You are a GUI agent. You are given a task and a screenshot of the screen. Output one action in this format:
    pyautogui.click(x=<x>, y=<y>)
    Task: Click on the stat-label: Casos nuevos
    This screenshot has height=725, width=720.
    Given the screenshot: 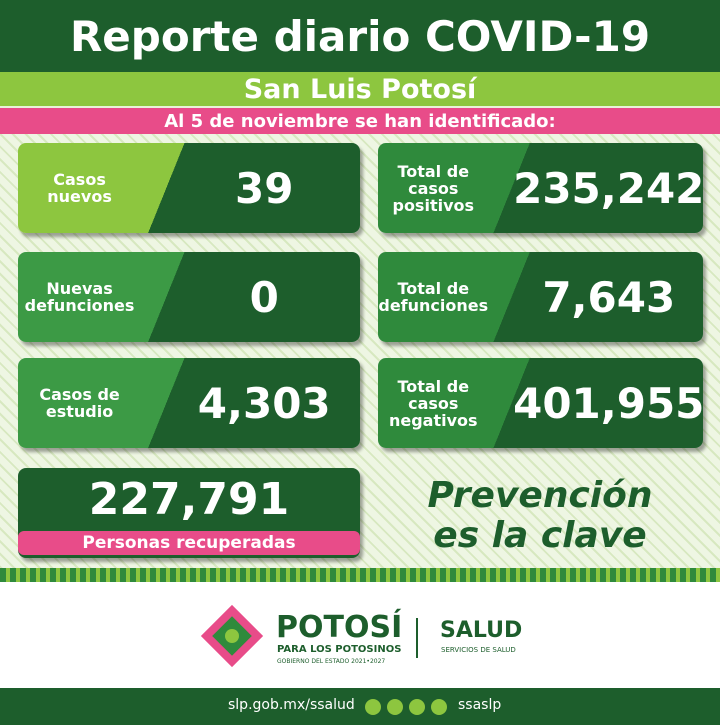 What is the action you would take?
    pyautogui.click(x=79, y=188)
    